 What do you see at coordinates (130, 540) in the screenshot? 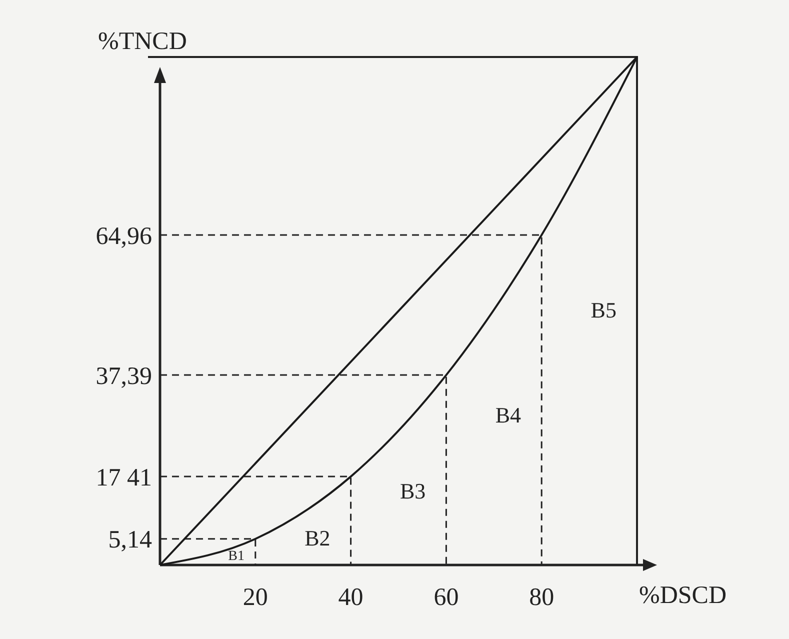
I see `y-tick-label: 5,14` at bounding box center [130, 540].